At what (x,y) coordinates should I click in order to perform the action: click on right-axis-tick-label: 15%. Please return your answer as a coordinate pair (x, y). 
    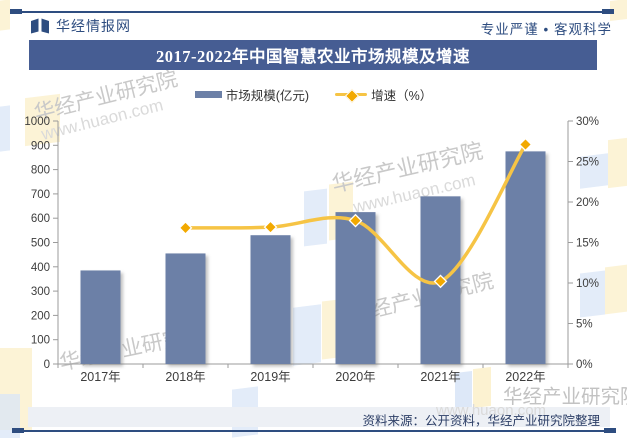
    Looking at the image, I should click on (587, 244).